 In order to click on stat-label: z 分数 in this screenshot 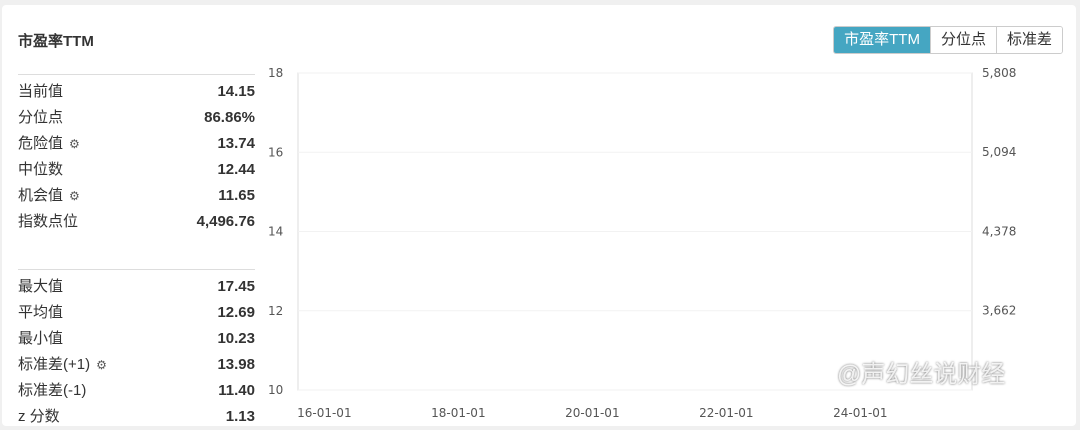, I will do `click(39, 416)`.